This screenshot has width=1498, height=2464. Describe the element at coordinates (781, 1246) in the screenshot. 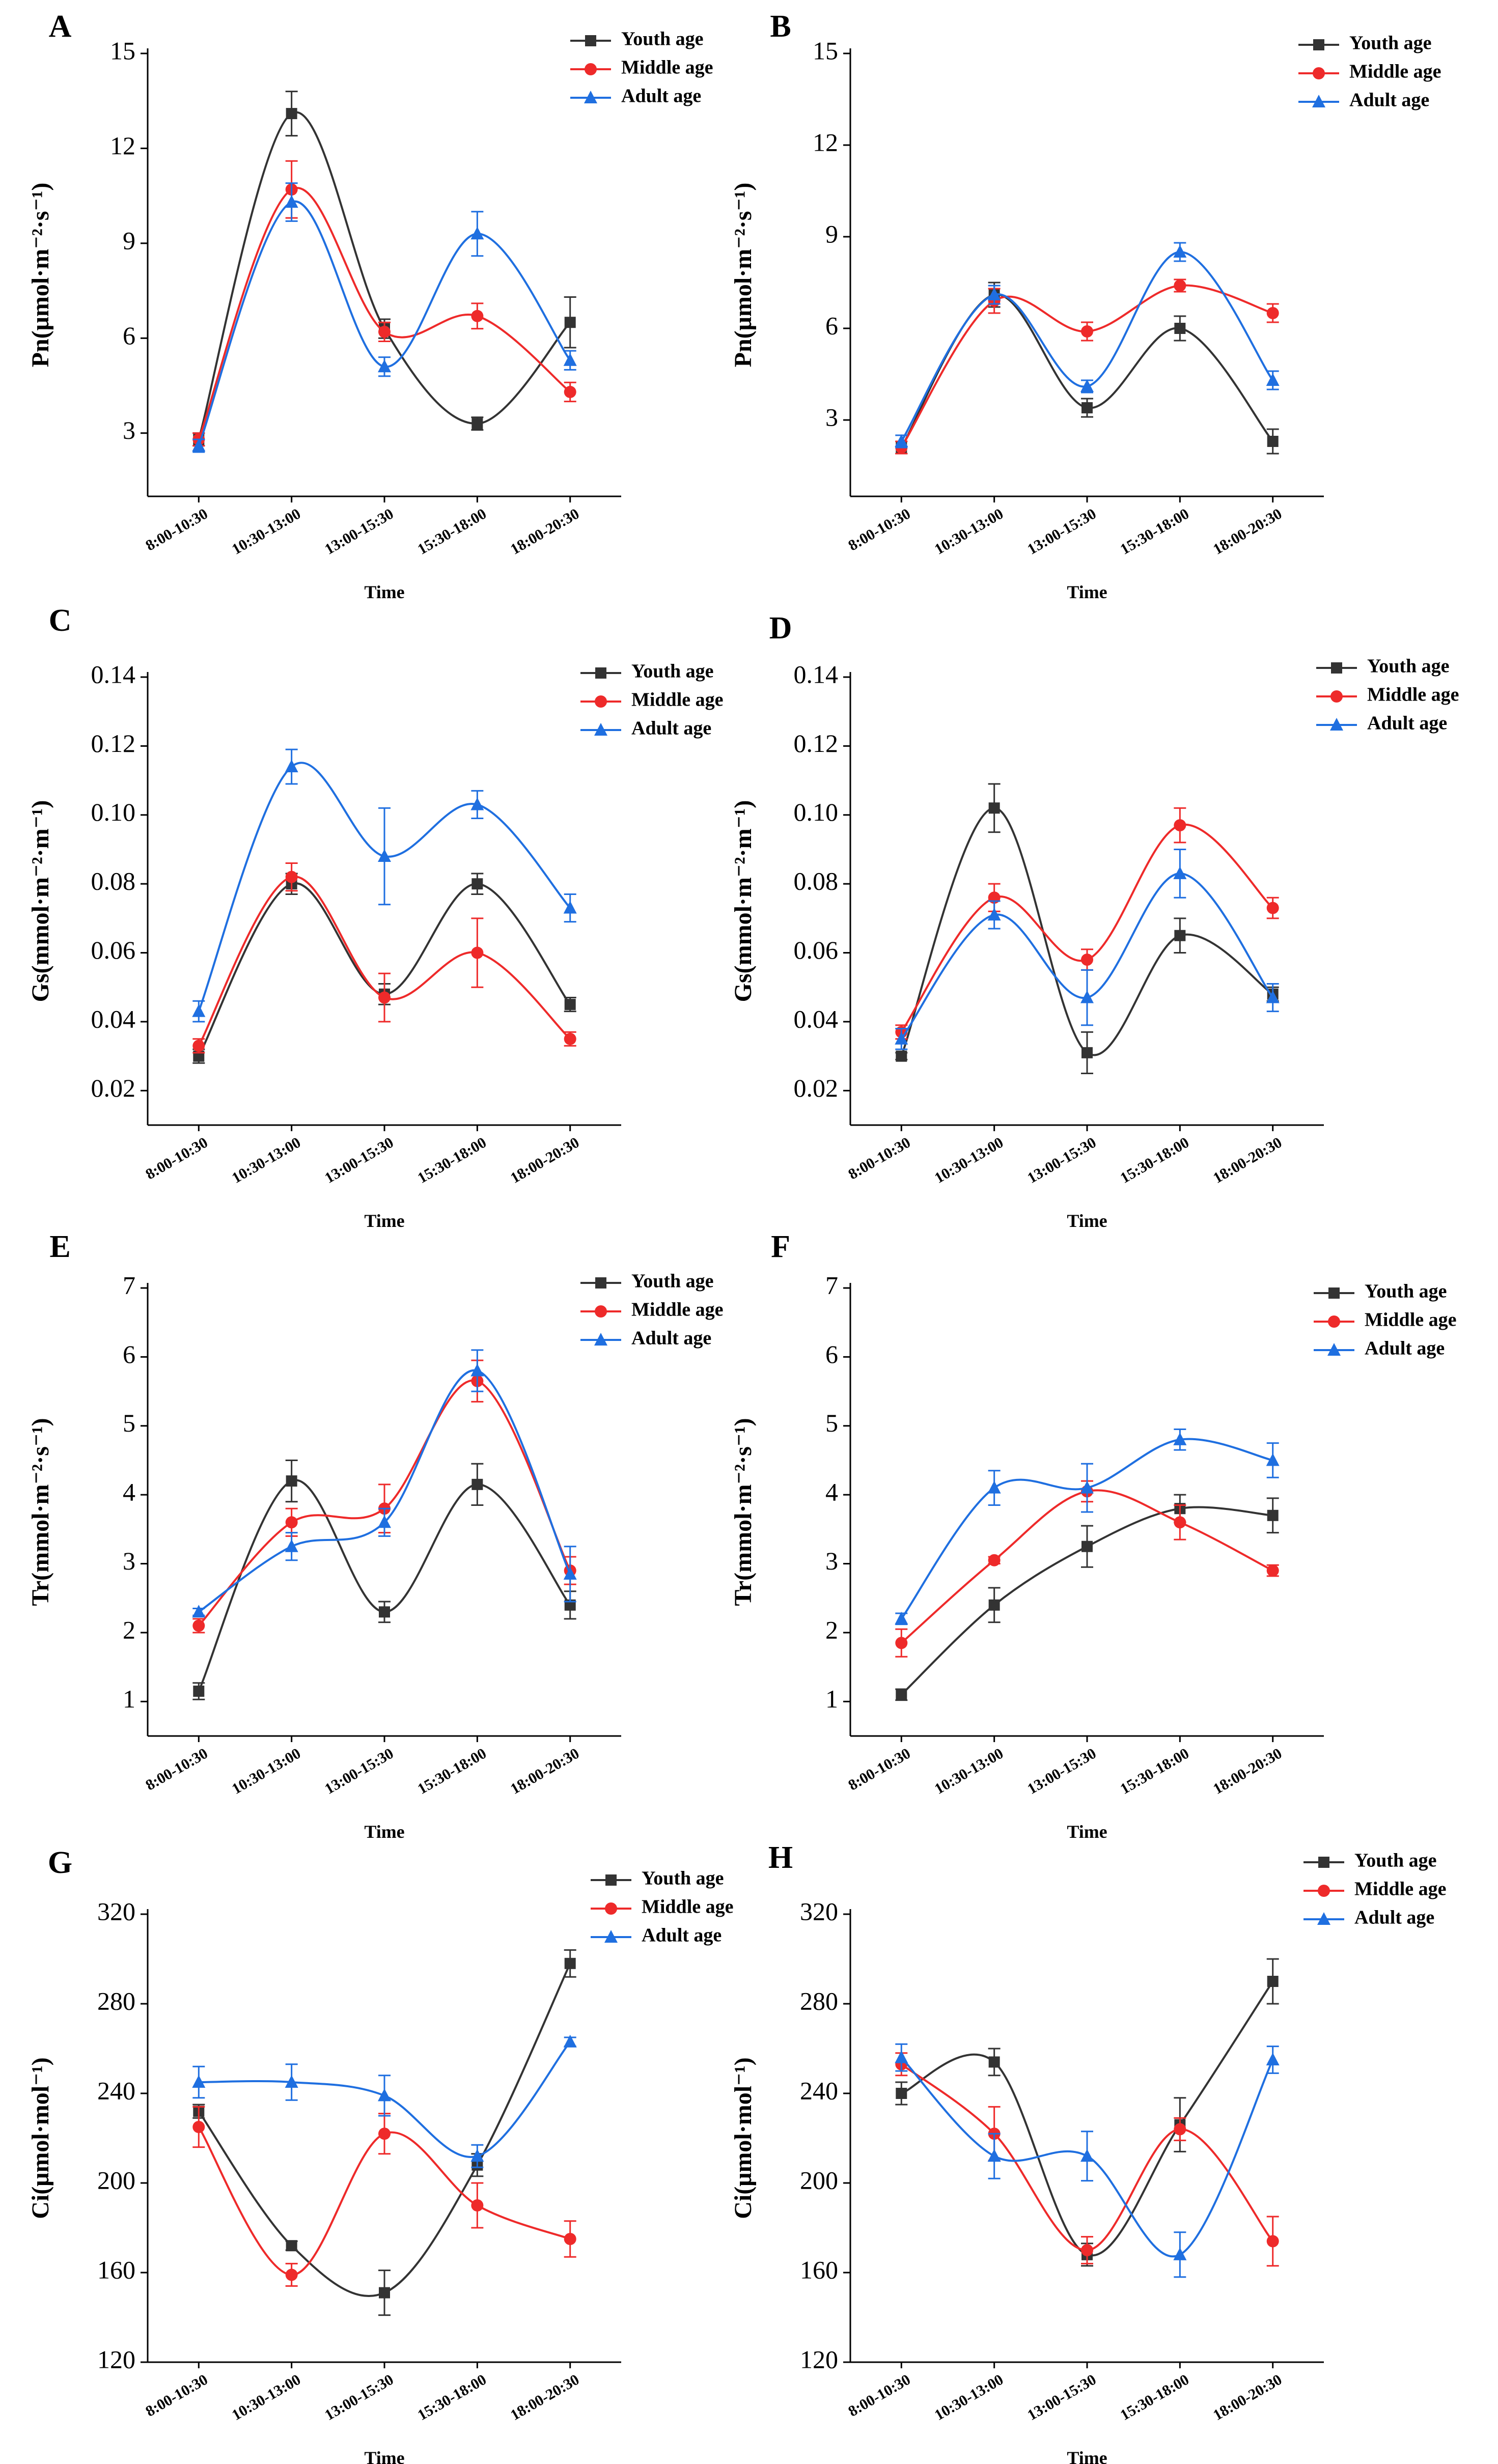

I see `panel-letter: F` at that location.